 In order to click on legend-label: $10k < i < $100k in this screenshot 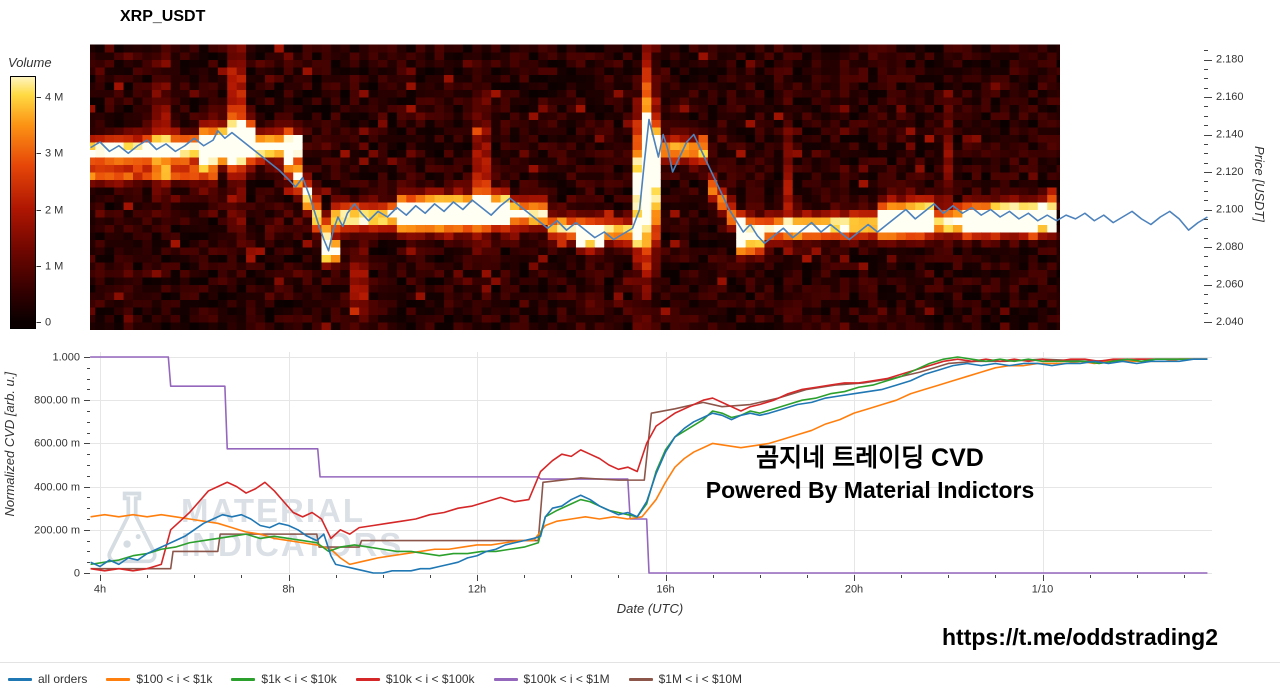, I will do `click(430, 679)`.